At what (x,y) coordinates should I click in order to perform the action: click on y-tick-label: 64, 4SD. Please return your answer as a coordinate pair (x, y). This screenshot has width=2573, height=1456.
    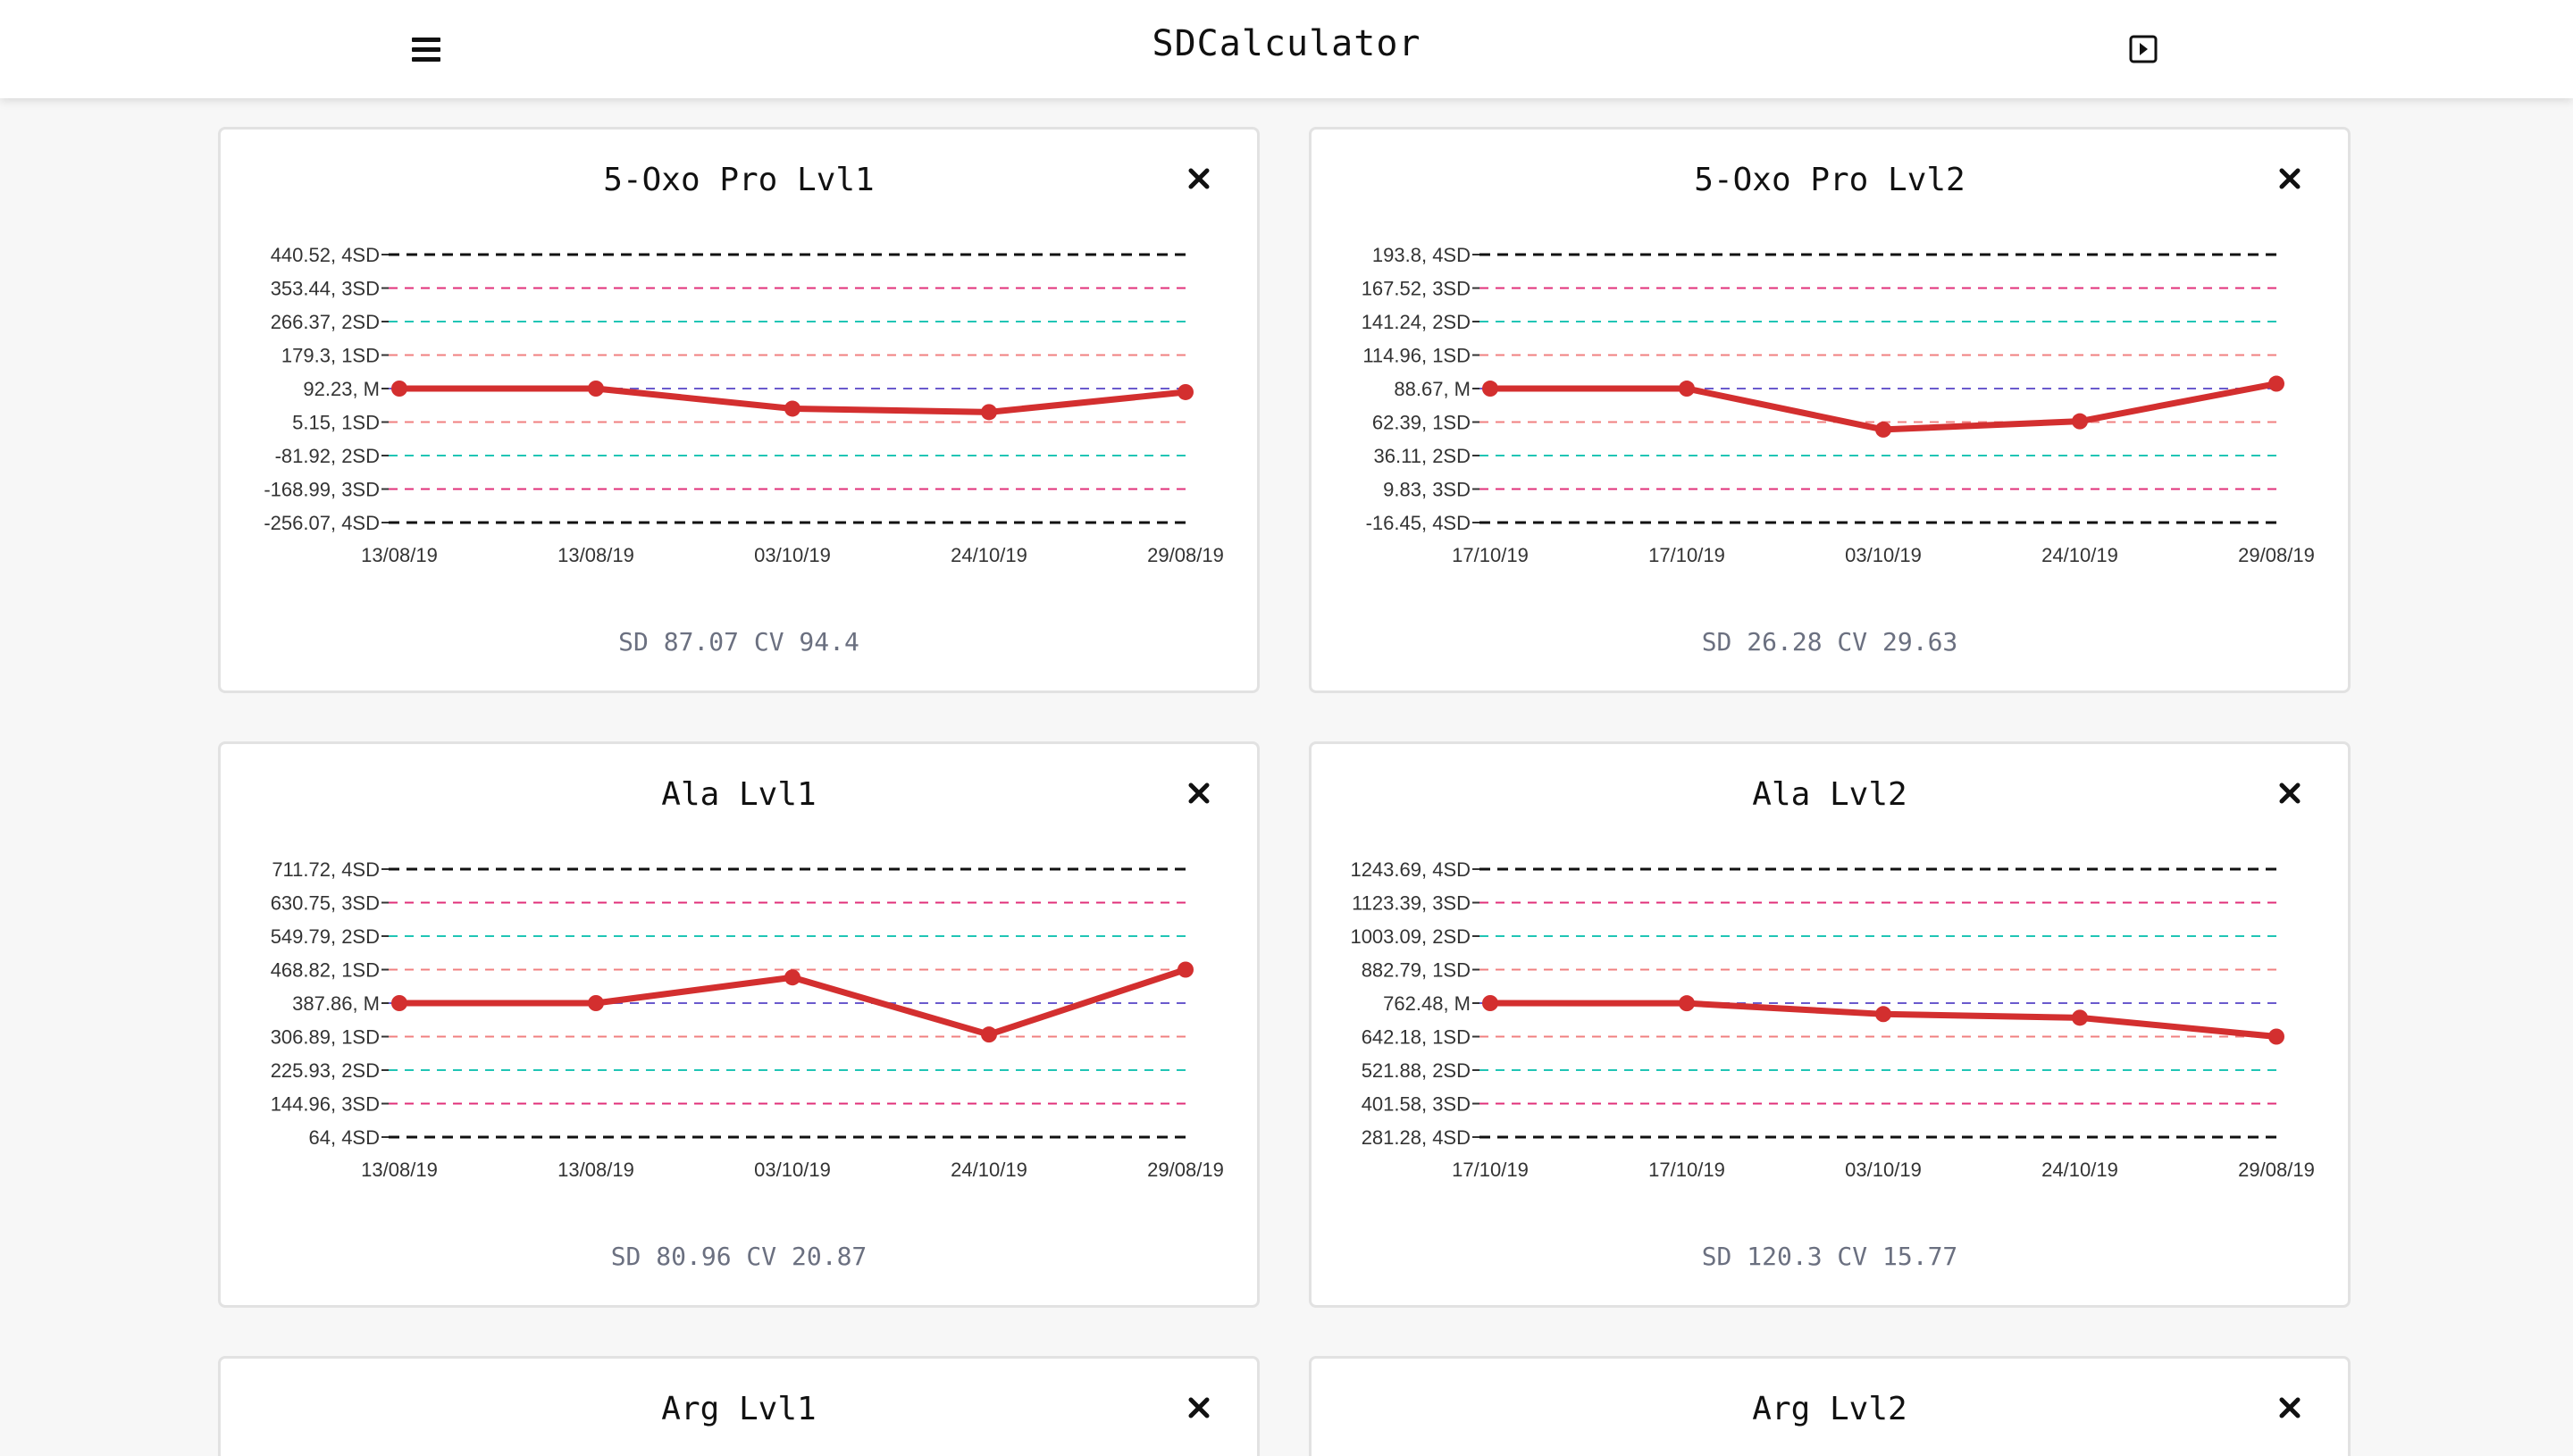
    Looking at the image, I should click on (345, 1137).